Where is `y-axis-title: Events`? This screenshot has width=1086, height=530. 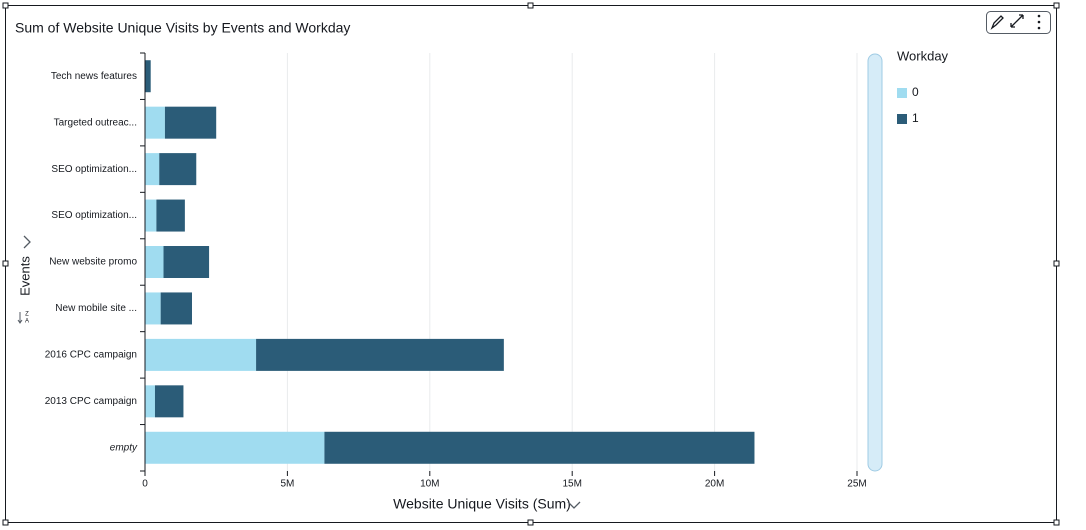 y-axis-title: Events is located at coordinates (24, 276).